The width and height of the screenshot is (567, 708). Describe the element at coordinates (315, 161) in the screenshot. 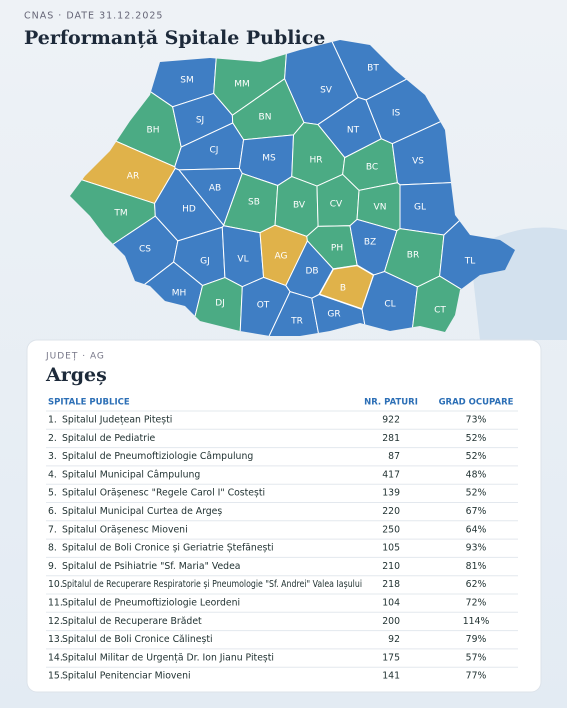

I see `county-label: HR` at that location.